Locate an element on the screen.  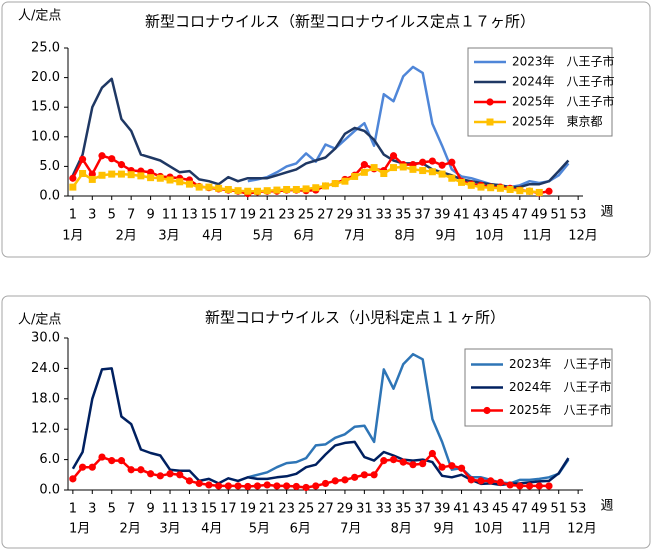
y-tick-label: 5.0 is located at coordinates (49, 166).